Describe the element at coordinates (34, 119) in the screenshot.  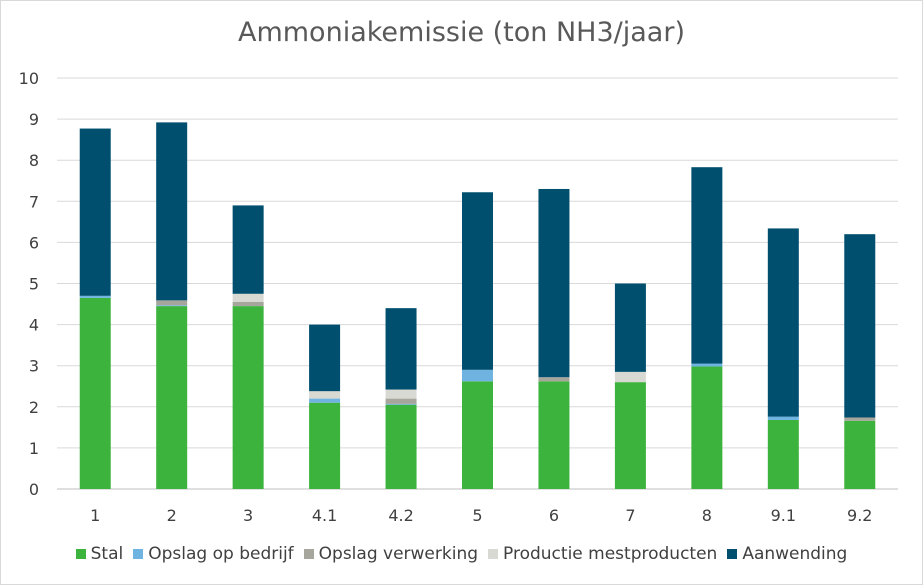
I see `y-tick-label: 9` at that location.